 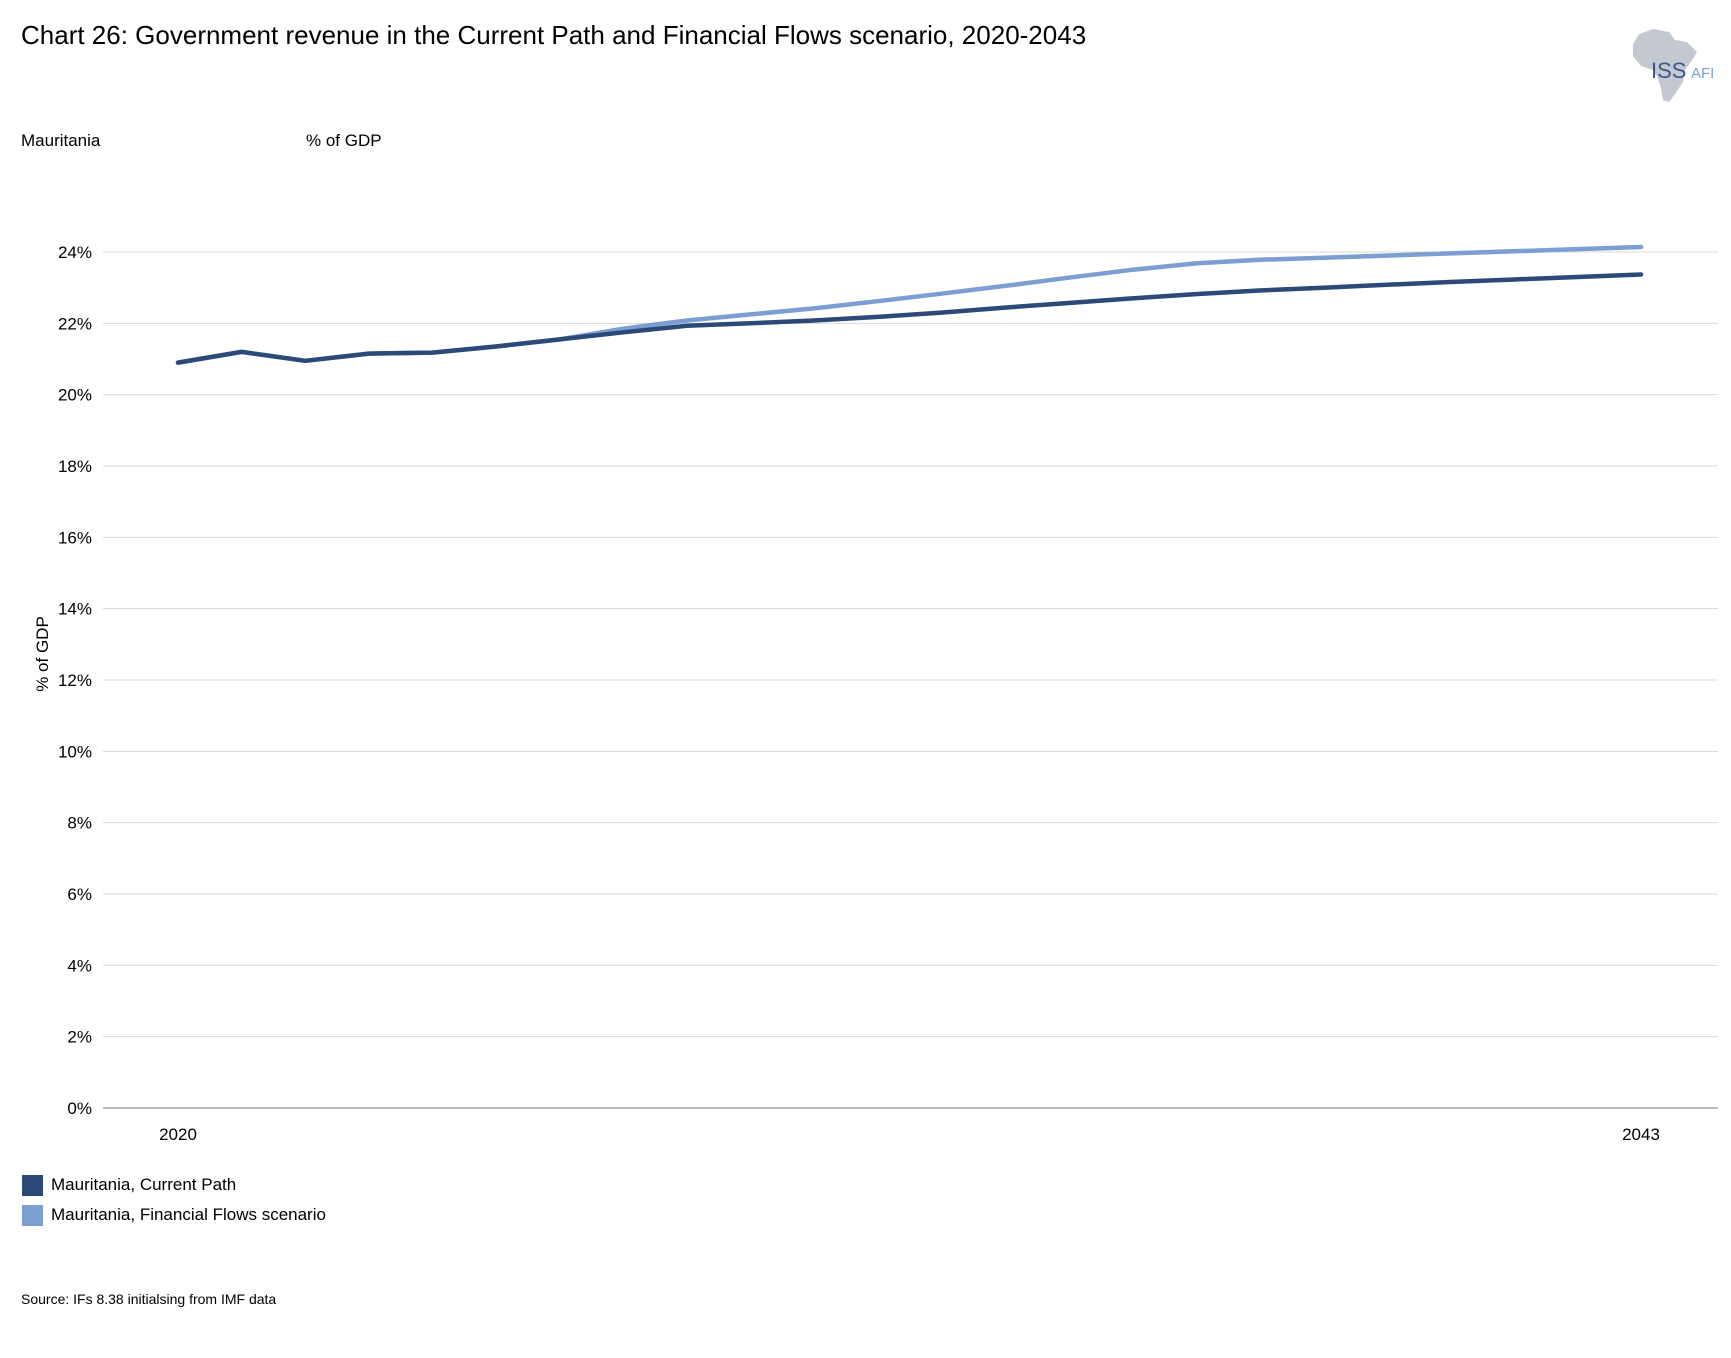 I want to click on iss-afi-logo: ISS AFI, so click(x=1673, y=65).